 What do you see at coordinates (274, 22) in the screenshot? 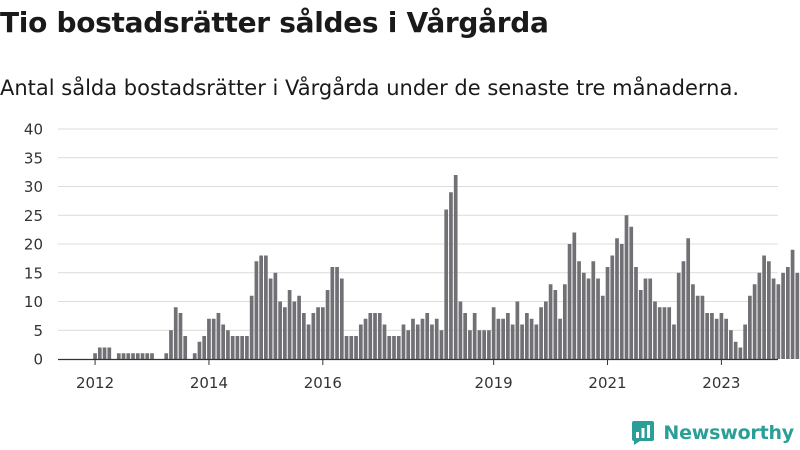
I see `chart-title: Tio bostadsrätter såldes i Vårgårda` at bounding box center [274, 22].